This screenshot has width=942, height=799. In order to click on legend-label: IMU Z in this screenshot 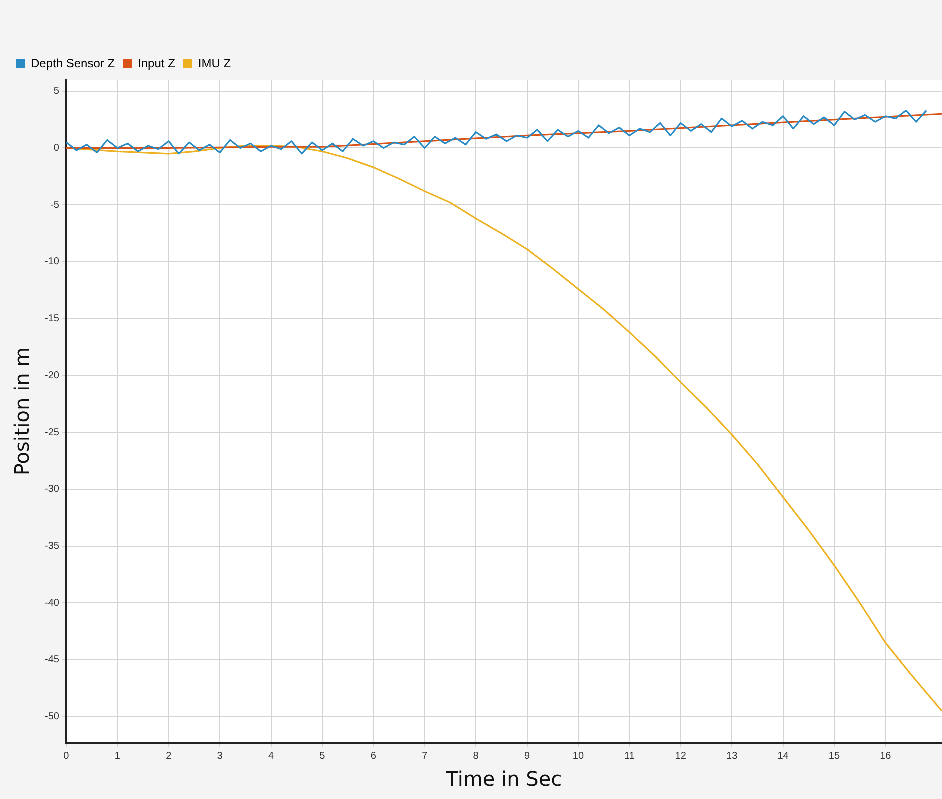, I will do `click(215, 63)`.